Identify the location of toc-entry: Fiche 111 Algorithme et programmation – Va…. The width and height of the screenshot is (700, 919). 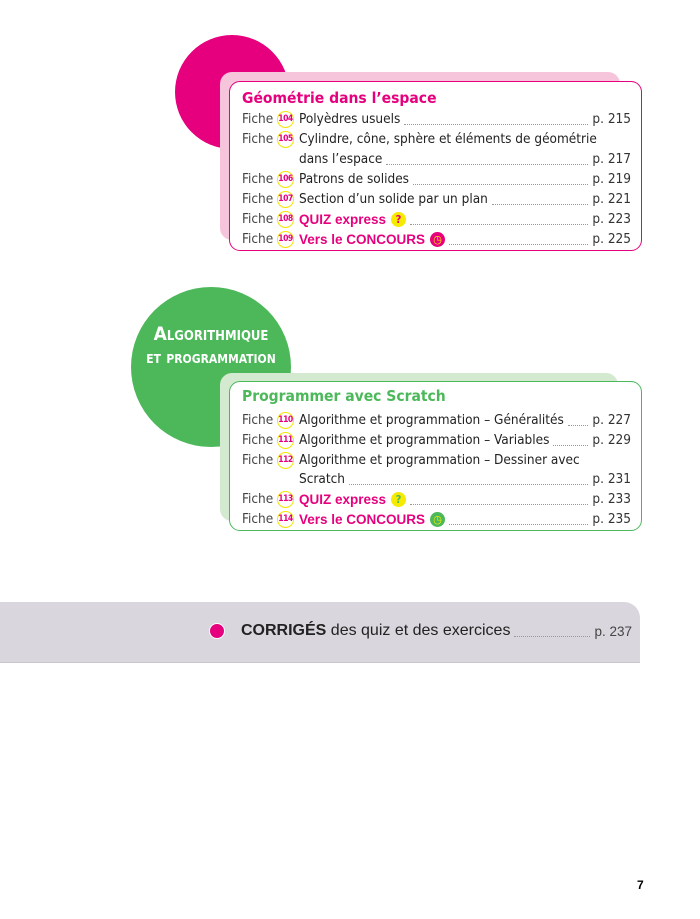
(436, 440).